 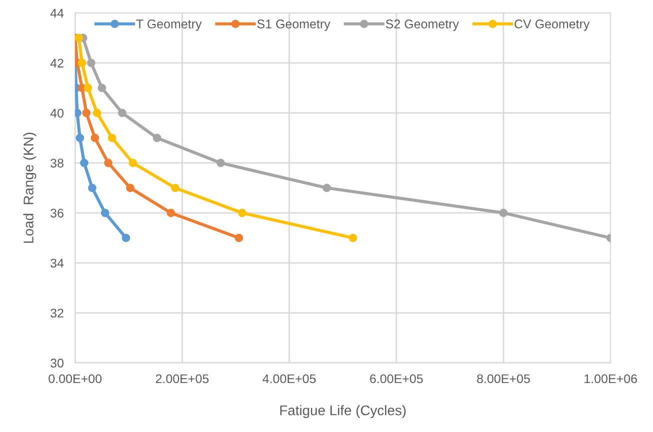 What do you see at coordinates (169, 25) in the screenshot?
I see `legend-label: T Geometry` at bounding box center [169, 25].